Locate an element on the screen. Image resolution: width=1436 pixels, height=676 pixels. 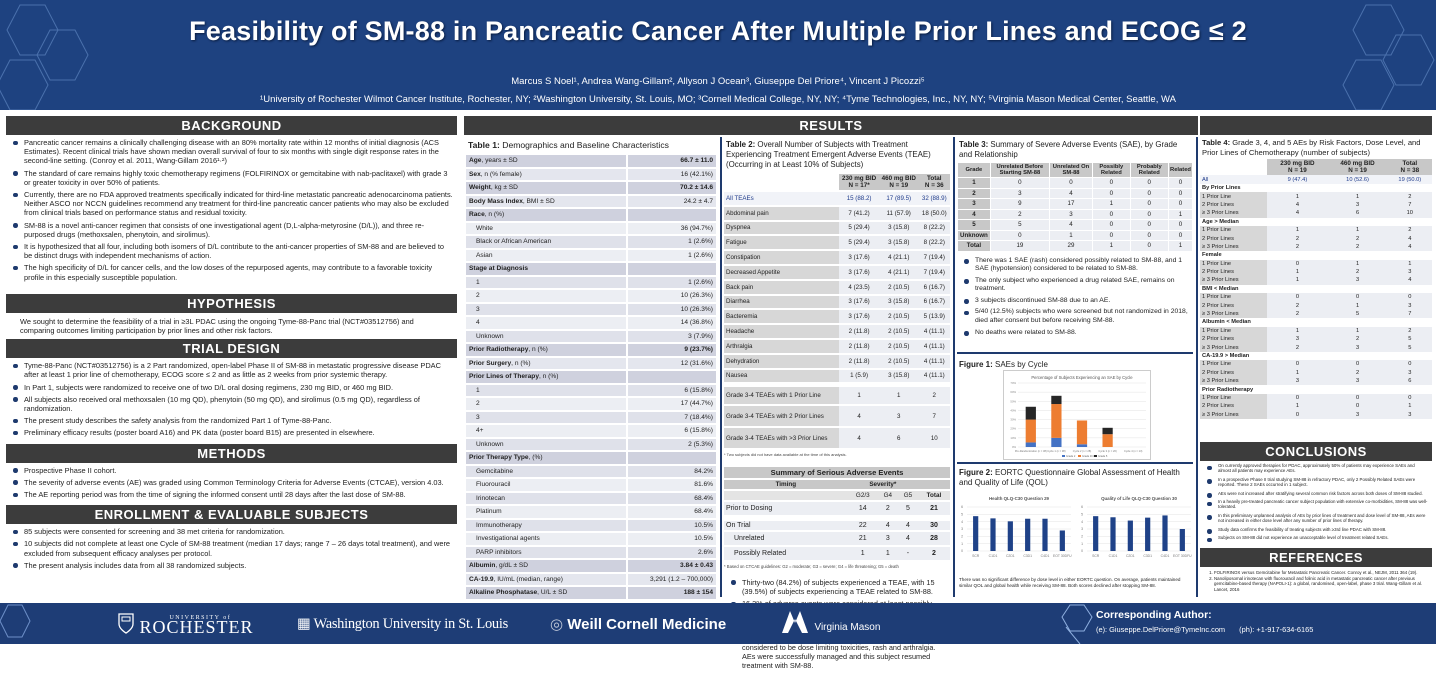
contact-phone: (ph): +1-917-634-6165 is located at coordinates (1276, 629).